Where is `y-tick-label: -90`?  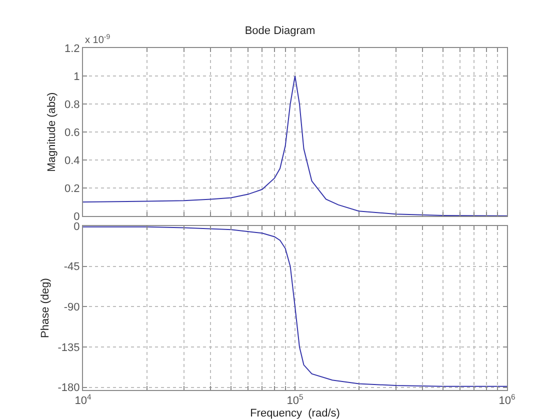 y-tick-label: -90 is located at coordinates (72, 308).